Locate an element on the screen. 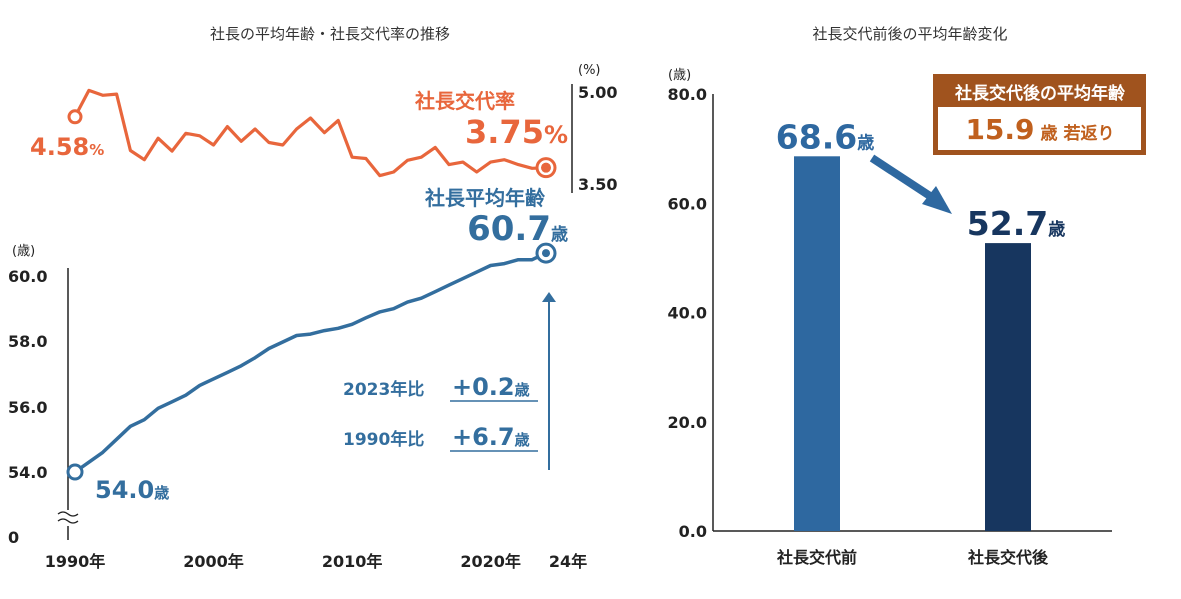  age-point is located at coordinates (75, 472).